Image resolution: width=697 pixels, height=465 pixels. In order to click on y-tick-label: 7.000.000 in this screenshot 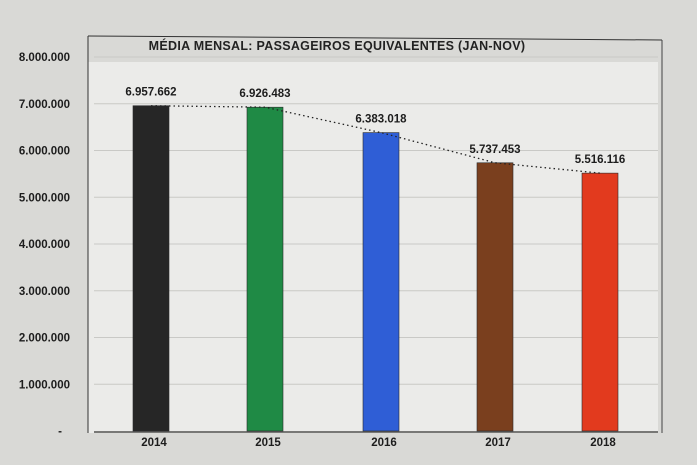, I will do `click(44, 105)`.